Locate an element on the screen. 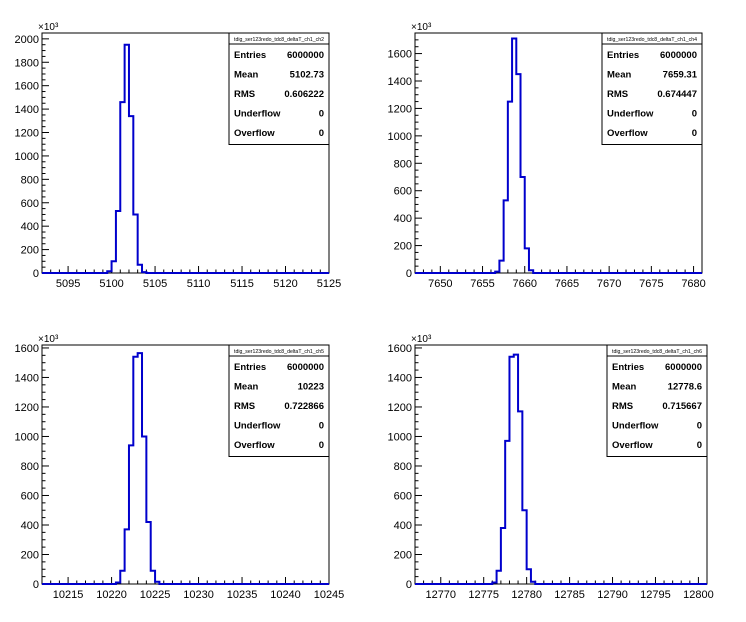  x-tick-label: 7670 is located at coordinates (609, 284).